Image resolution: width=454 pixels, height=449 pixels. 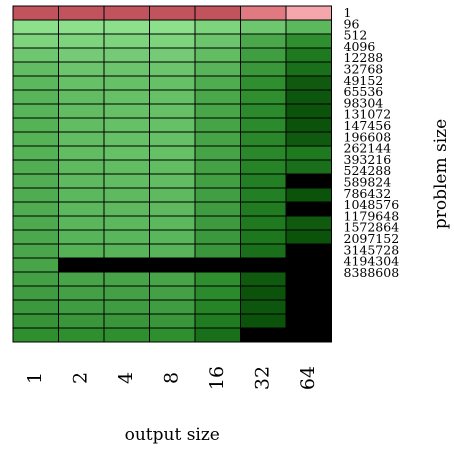 I want to click on row-tick-label: 524288, so click(x=368, y=170).